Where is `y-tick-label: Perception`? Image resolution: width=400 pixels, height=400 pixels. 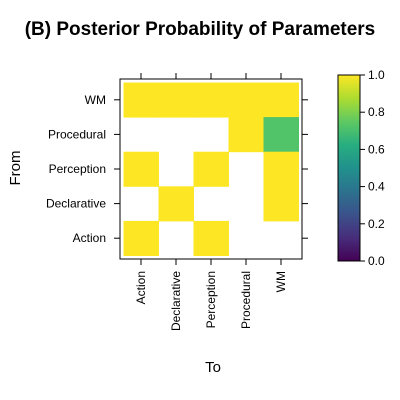
y-tick-label: Perception is located at coordinates (77, 169).